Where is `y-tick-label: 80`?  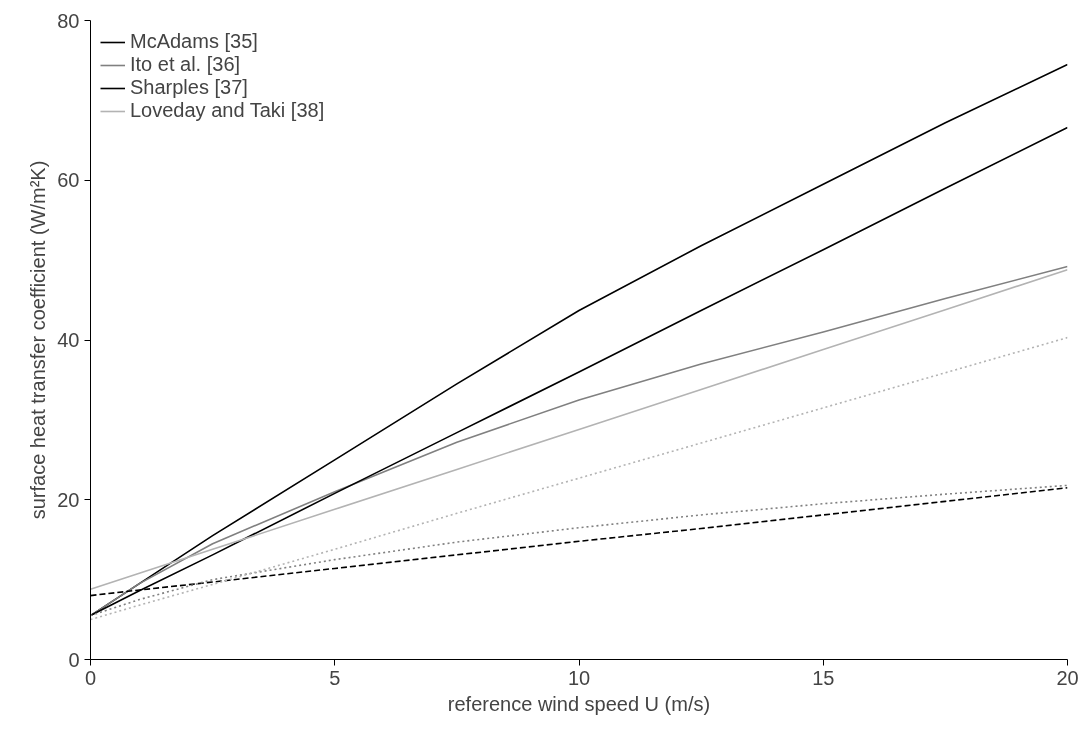 y-tick-label: 80 is located at coordinates (68, 20).